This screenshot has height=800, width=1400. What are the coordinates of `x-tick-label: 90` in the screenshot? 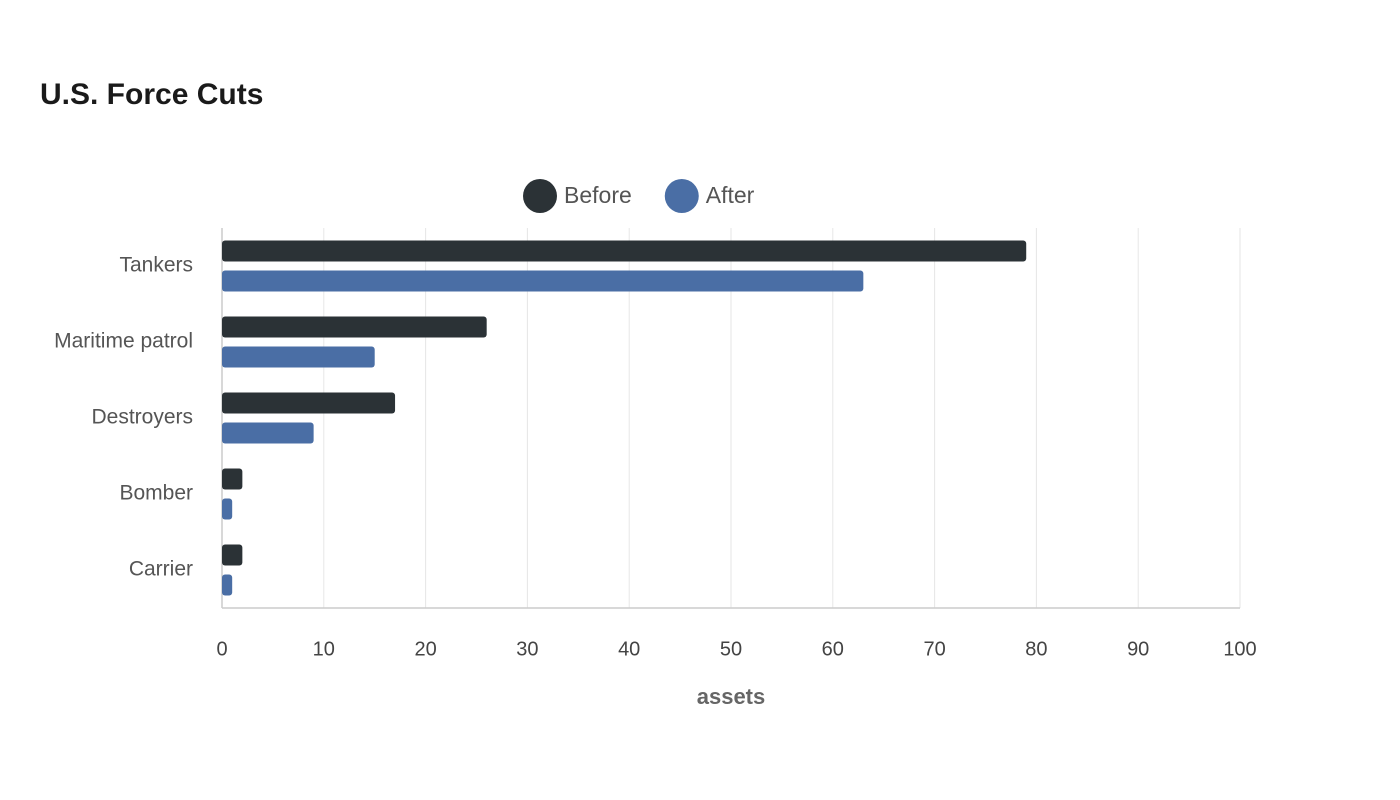 It's located at (1138, 649).